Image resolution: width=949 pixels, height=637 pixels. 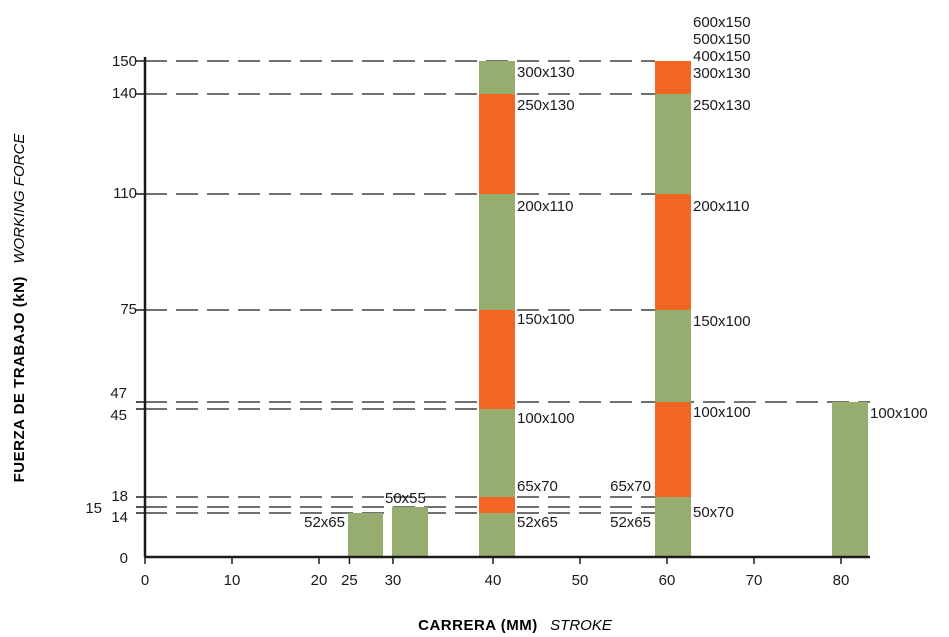 I want to click on x-axis-title-italic: STROKE, so click(x=581, y=625).